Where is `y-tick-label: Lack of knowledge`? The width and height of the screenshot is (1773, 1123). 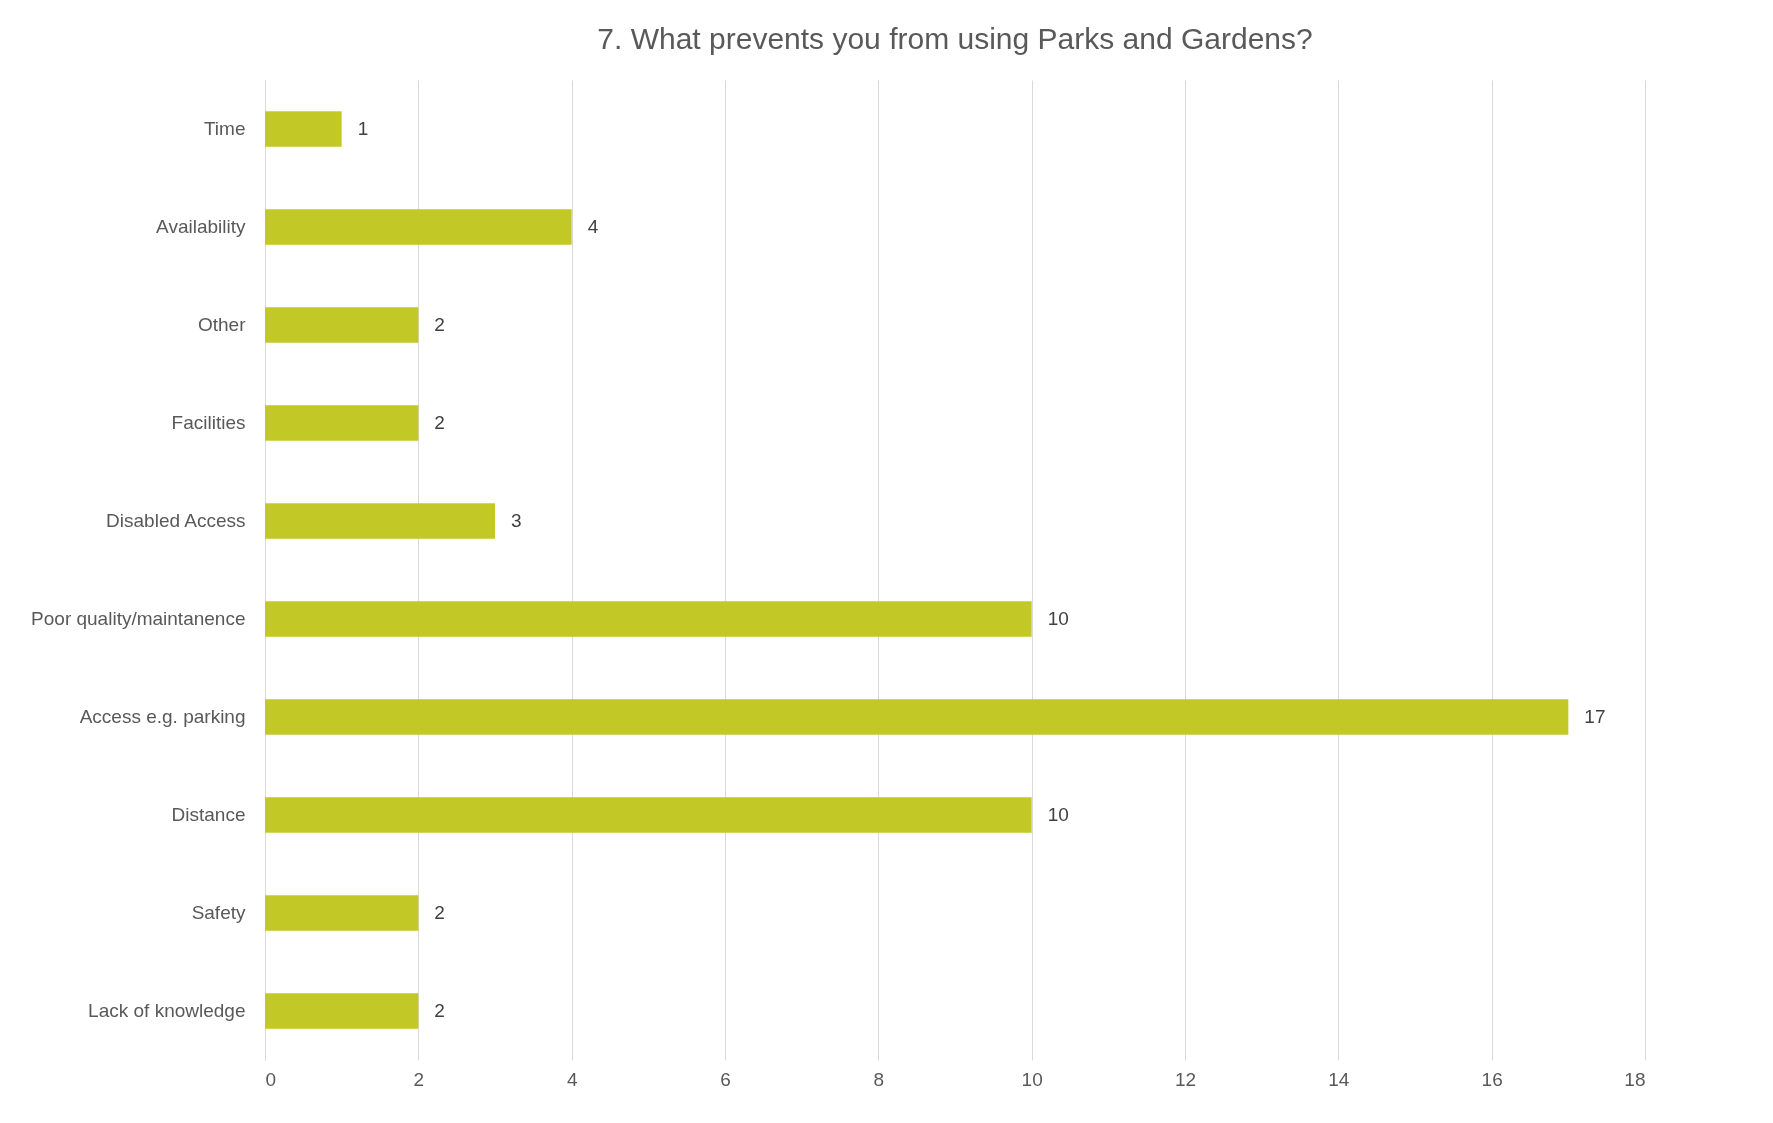
y-tick-label: Lack of knowledge is located at coordinates (167, 1010).